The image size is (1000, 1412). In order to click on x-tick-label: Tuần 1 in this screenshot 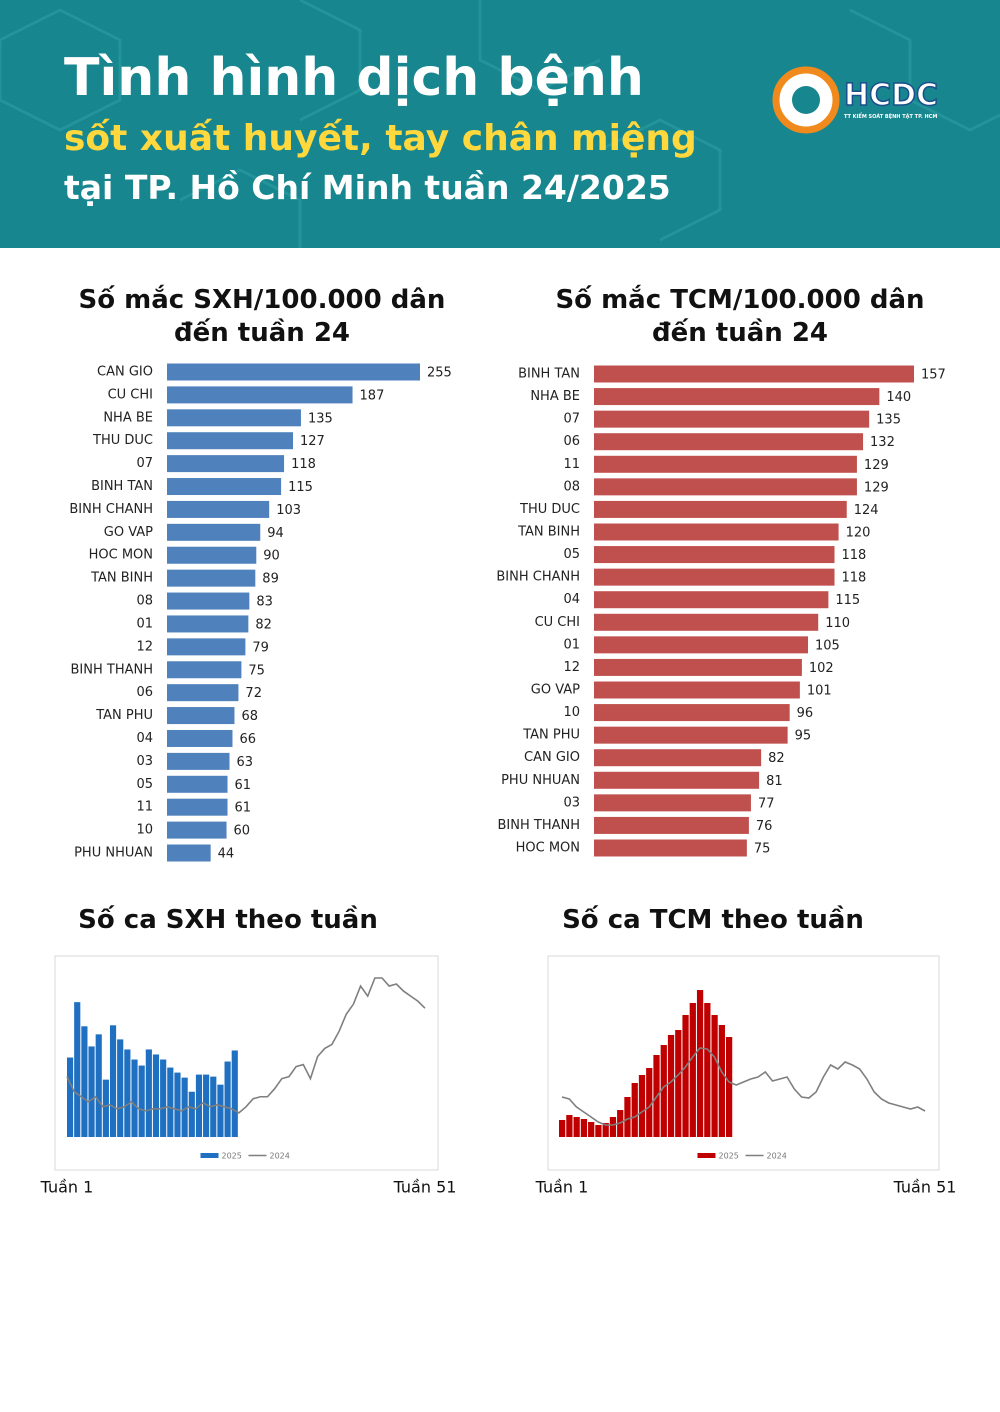, I will do `click(562, 1187)`.